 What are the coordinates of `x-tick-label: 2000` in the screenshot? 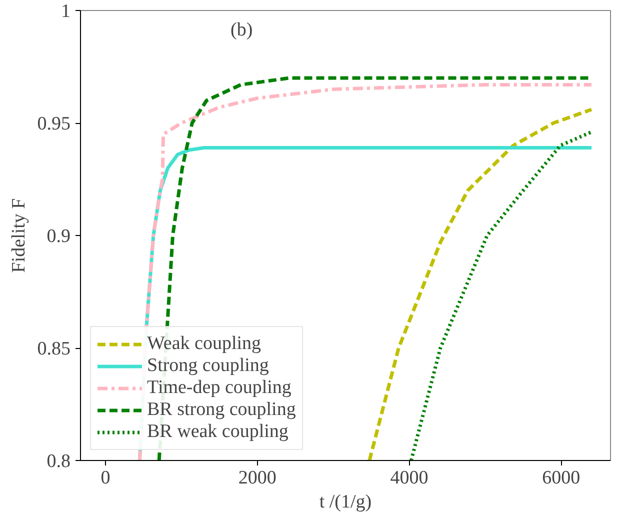 It's located at (257, 478).